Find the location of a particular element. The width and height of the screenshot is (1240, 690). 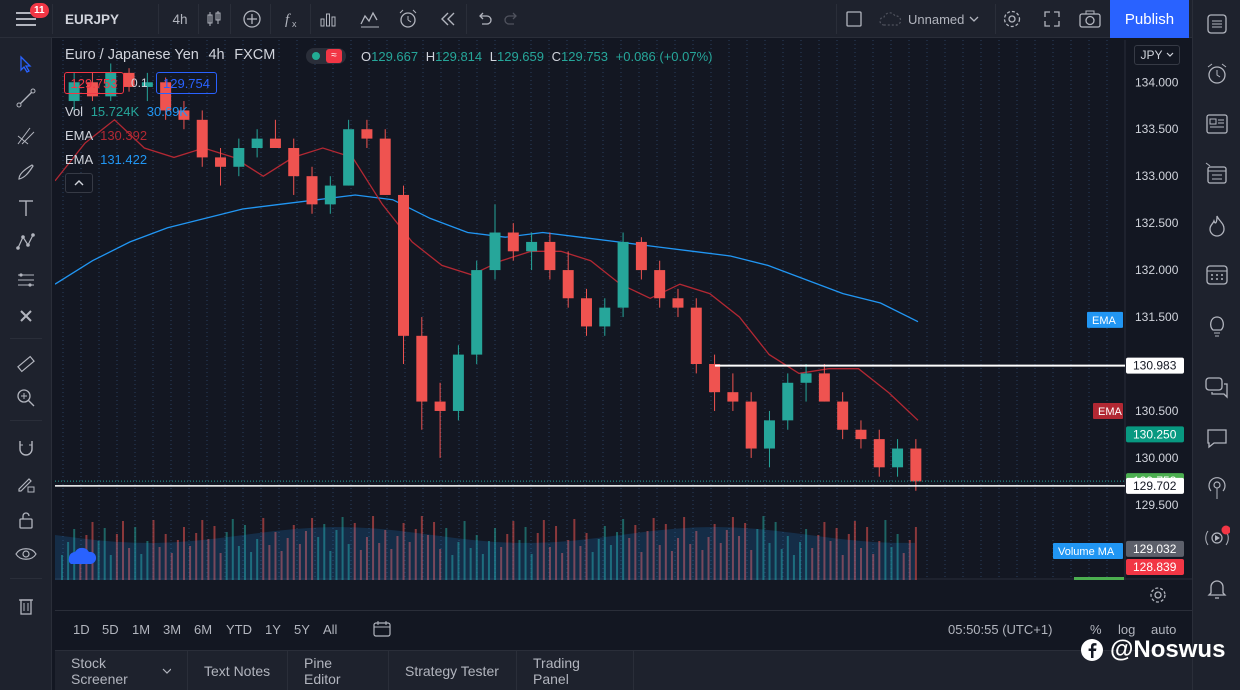

market-status-pill: ≈ is located at coordinates (326, 56).